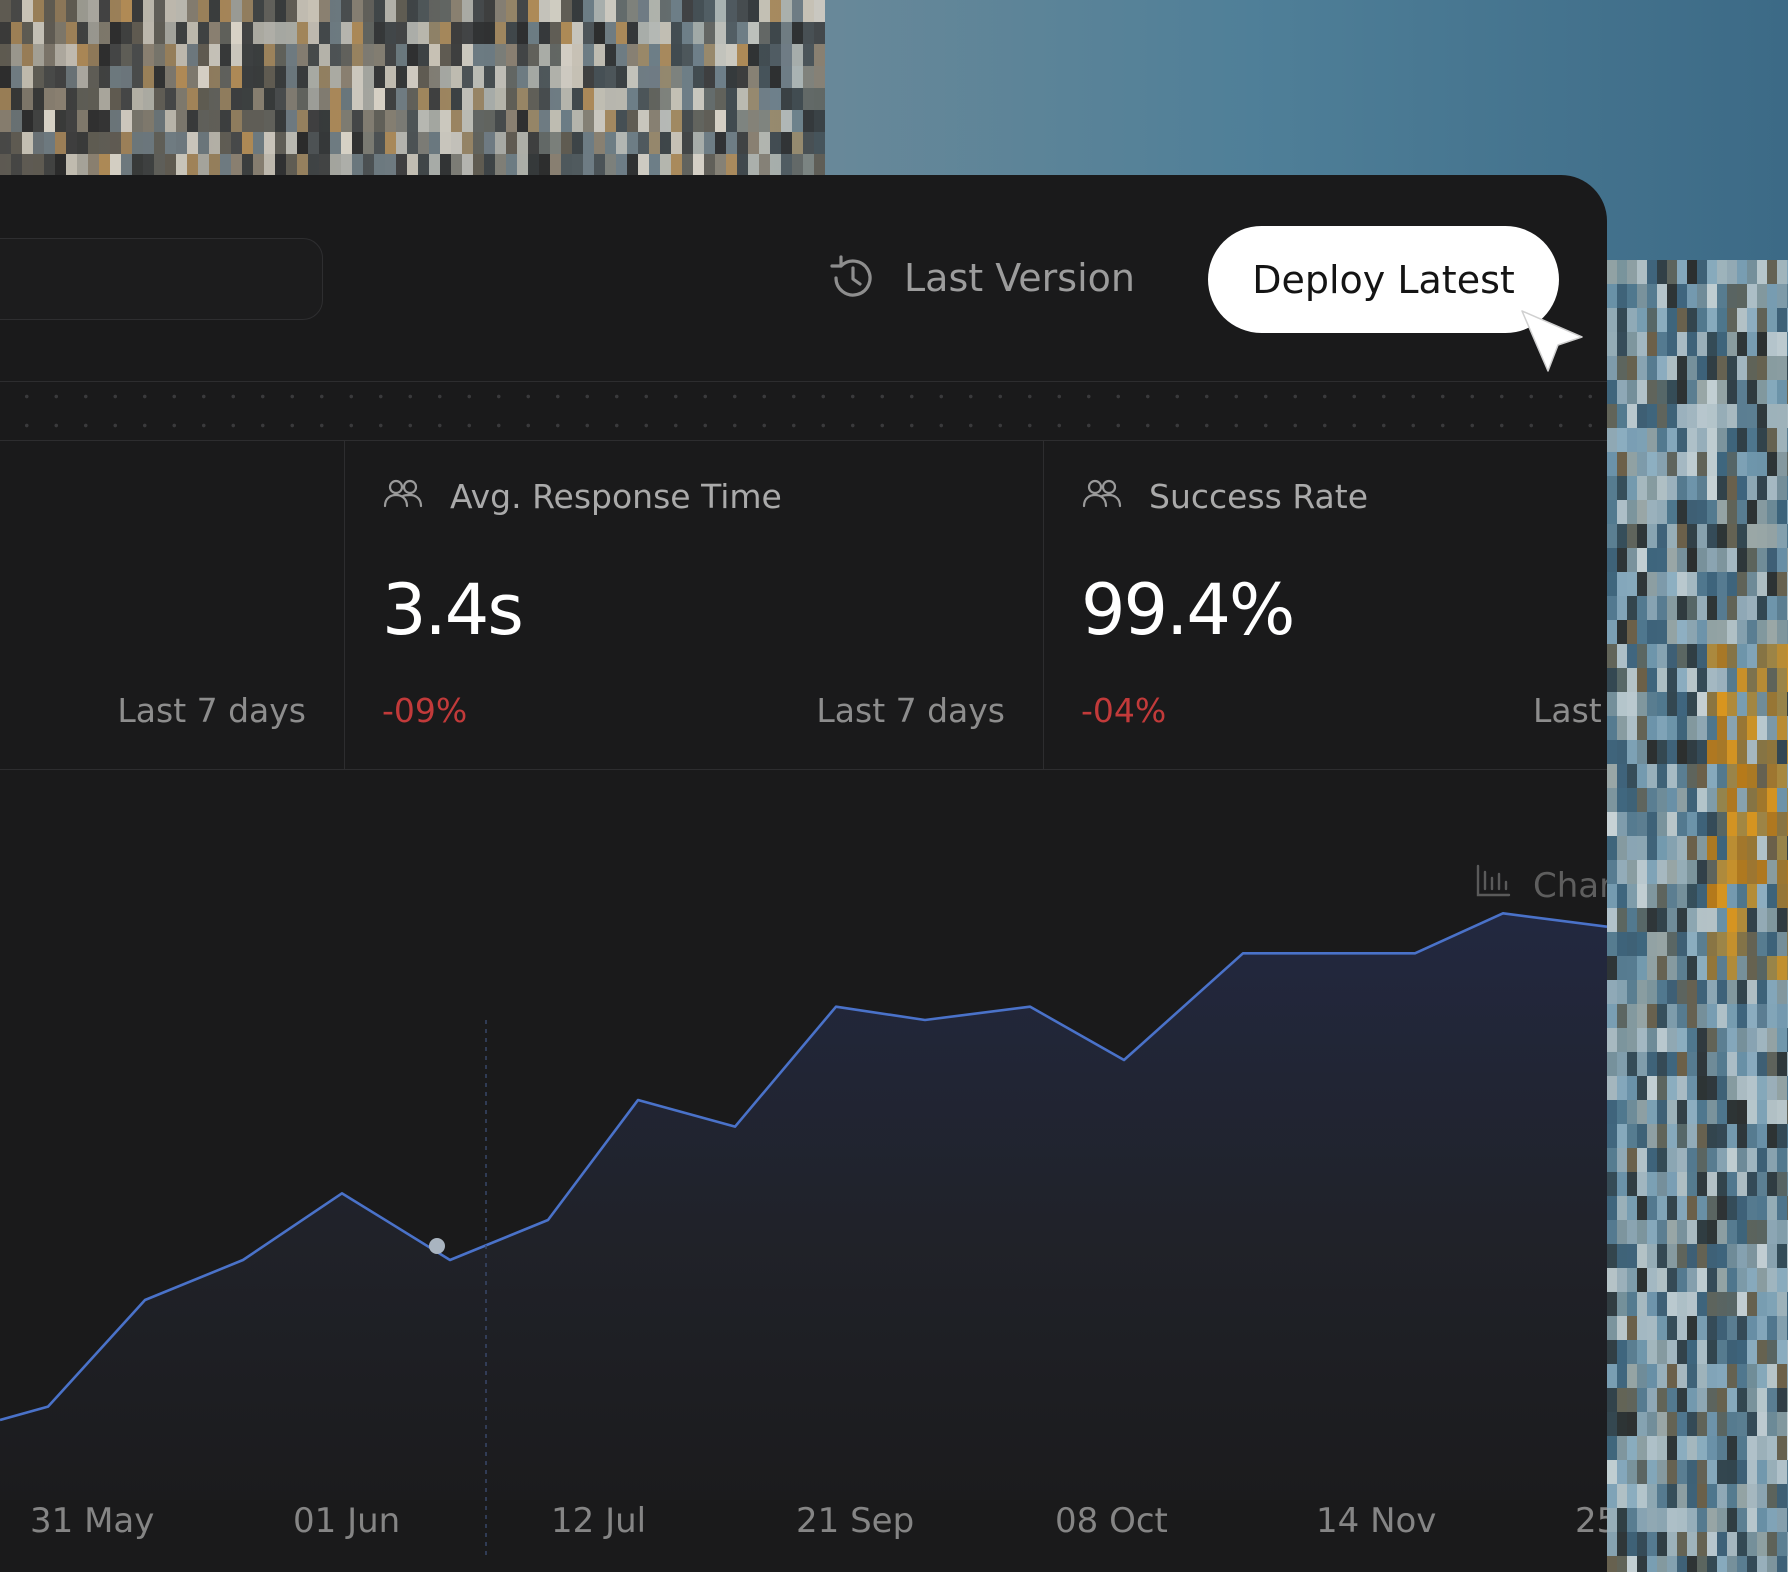  Describe the element at coordinates (1325, 605) in the screenshot. I see `stat-card-success-rate: Success Rate 99.4% -04% Last 7 days` at that location.